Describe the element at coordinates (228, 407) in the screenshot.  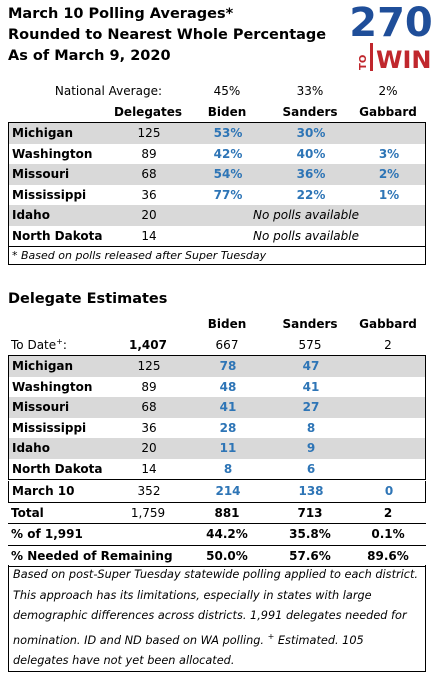
I see `cell: 41` at that location.